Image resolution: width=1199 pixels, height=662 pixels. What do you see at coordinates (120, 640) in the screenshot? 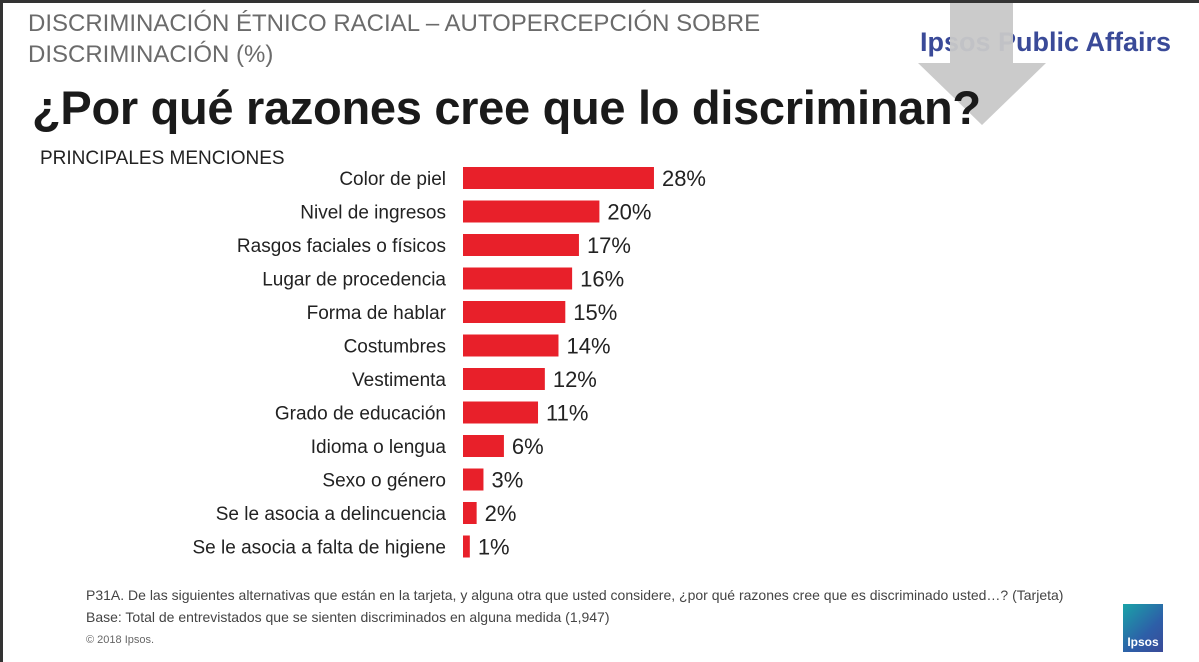
I see `copyright: © 2018 Ipsos.` at bounding box center [120, 640].